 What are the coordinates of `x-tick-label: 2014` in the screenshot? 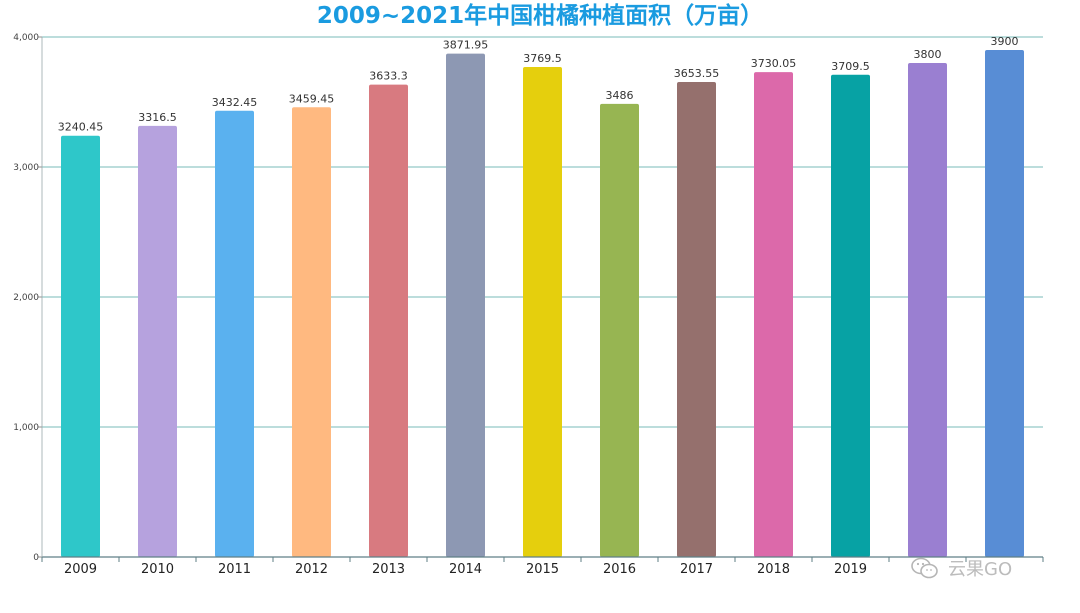 It's located at (465, 569).